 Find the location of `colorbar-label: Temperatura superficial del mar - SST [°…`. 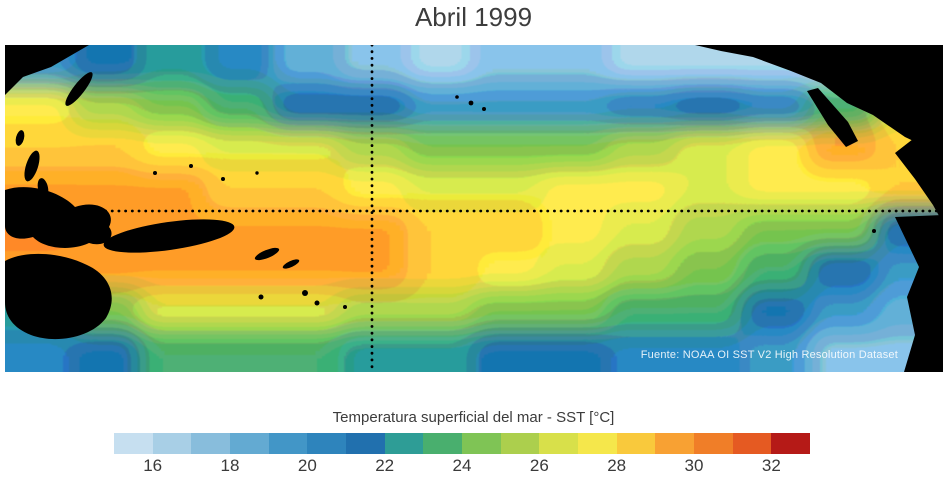

colorbar-label: Temperatura superficial del mar - SST [°… is located at coordinates (473, 417).